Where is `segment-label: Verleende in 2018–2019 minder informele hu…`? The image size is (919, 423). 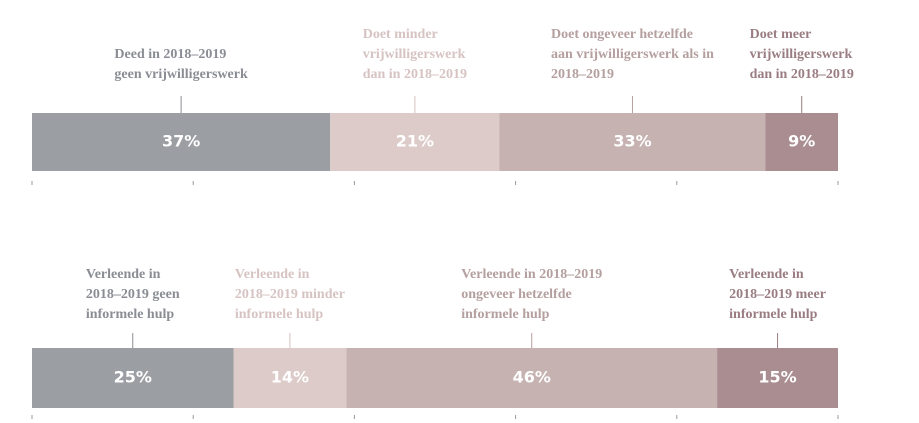 segment-label: Verleende in 2018–2019 minder informele hu… is located at coordinates (290, 294).